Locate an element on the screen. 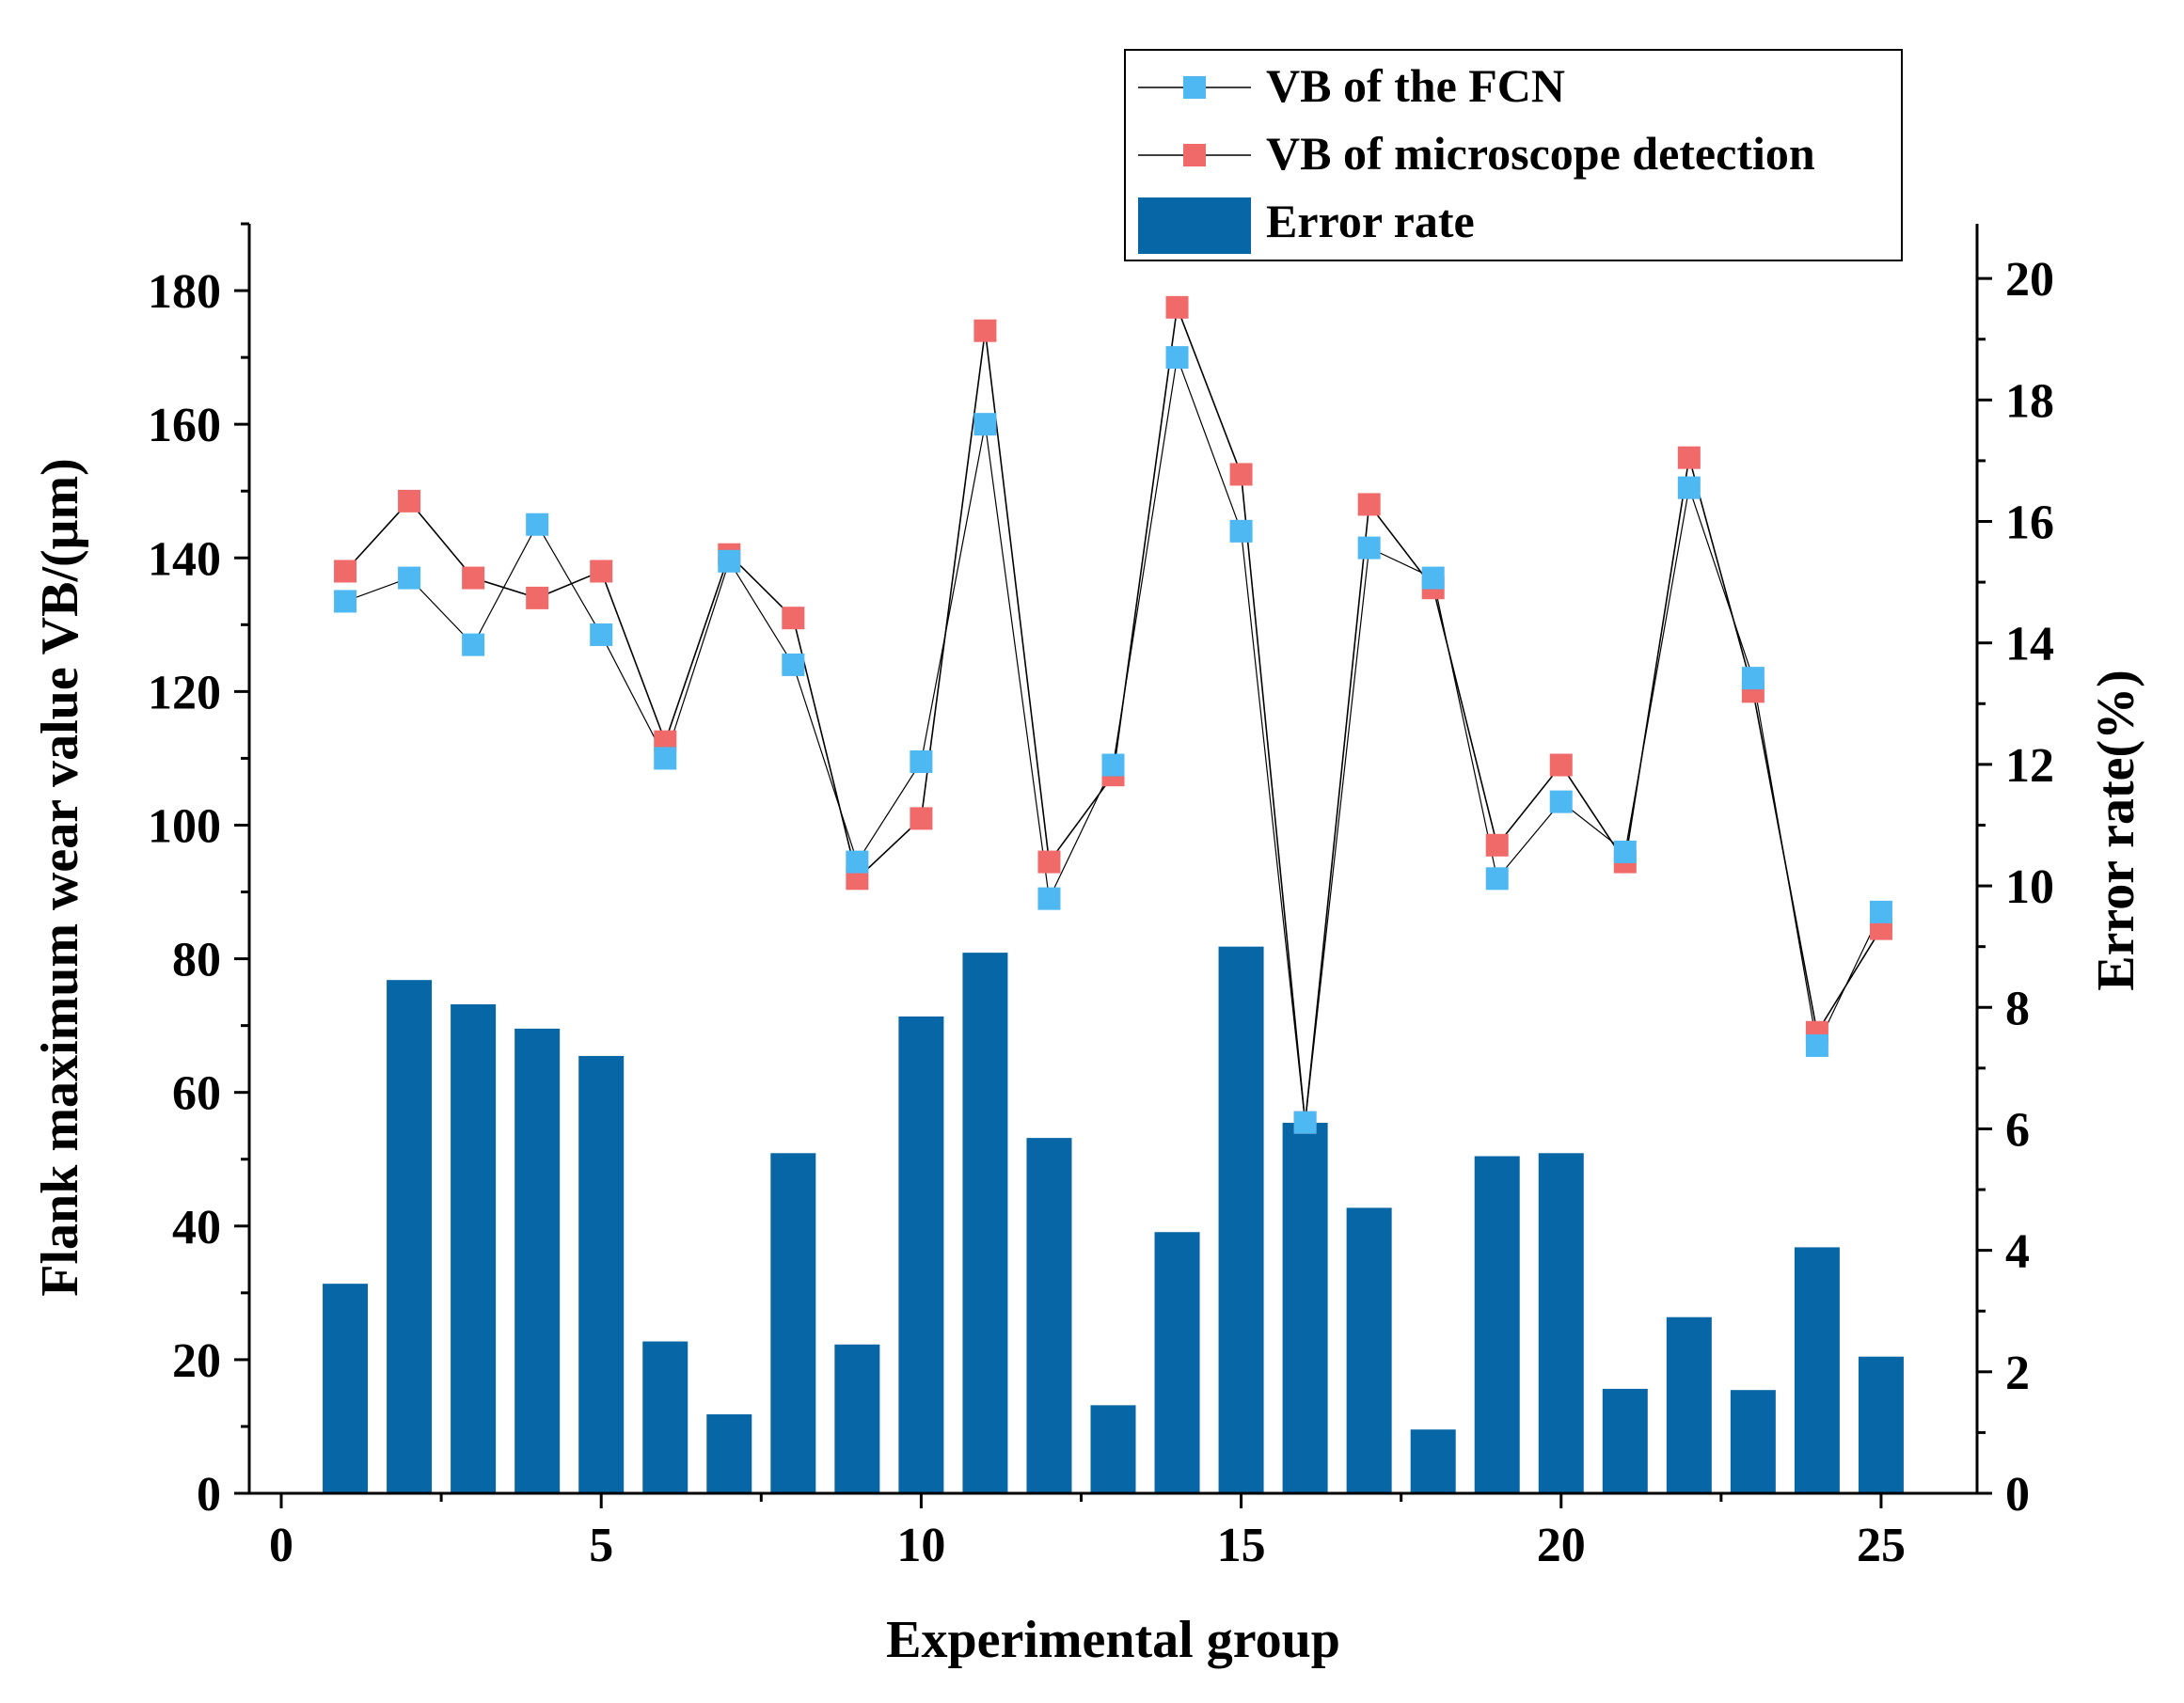 The image size is (2184, 1703). y-right-tick-label-10: 10 is located at coordinates (2029, 887).